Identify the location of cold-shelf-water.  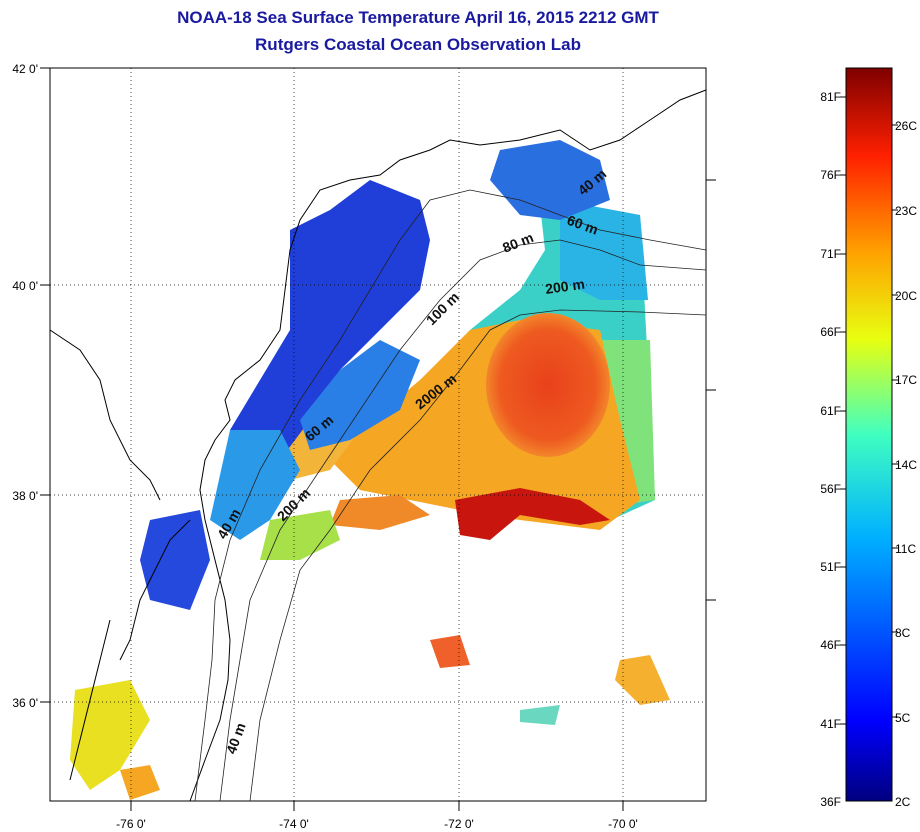
(330, 325).